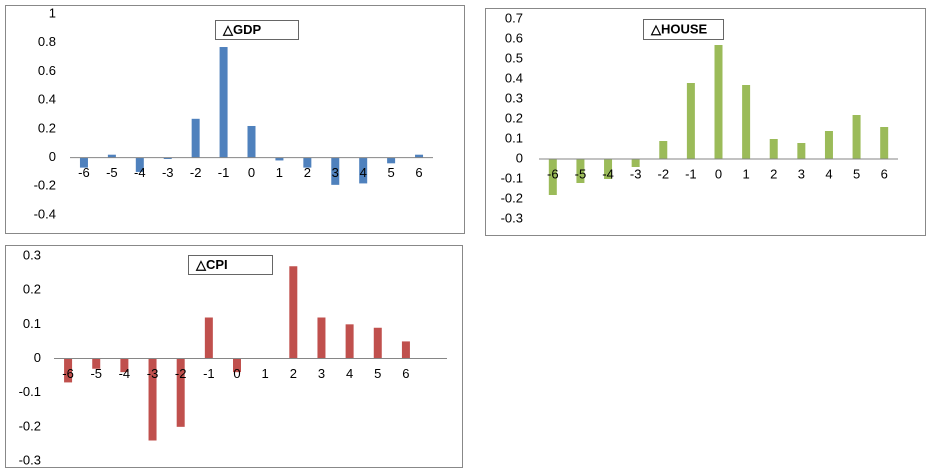 The height and width of the screenshot is (469, 929). What do you see at coordinates (514, 17) in the screenshot?
I see `y-tick-label: 0.7` at bounding box center [514, 17].